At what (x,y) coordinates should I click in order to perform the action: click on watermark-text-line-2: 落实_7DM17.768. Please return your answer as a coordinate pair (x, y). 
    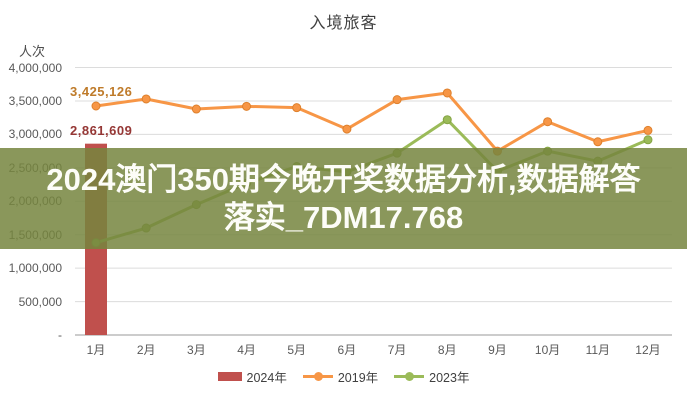
    Looking at the image, I should click on (343, 217).